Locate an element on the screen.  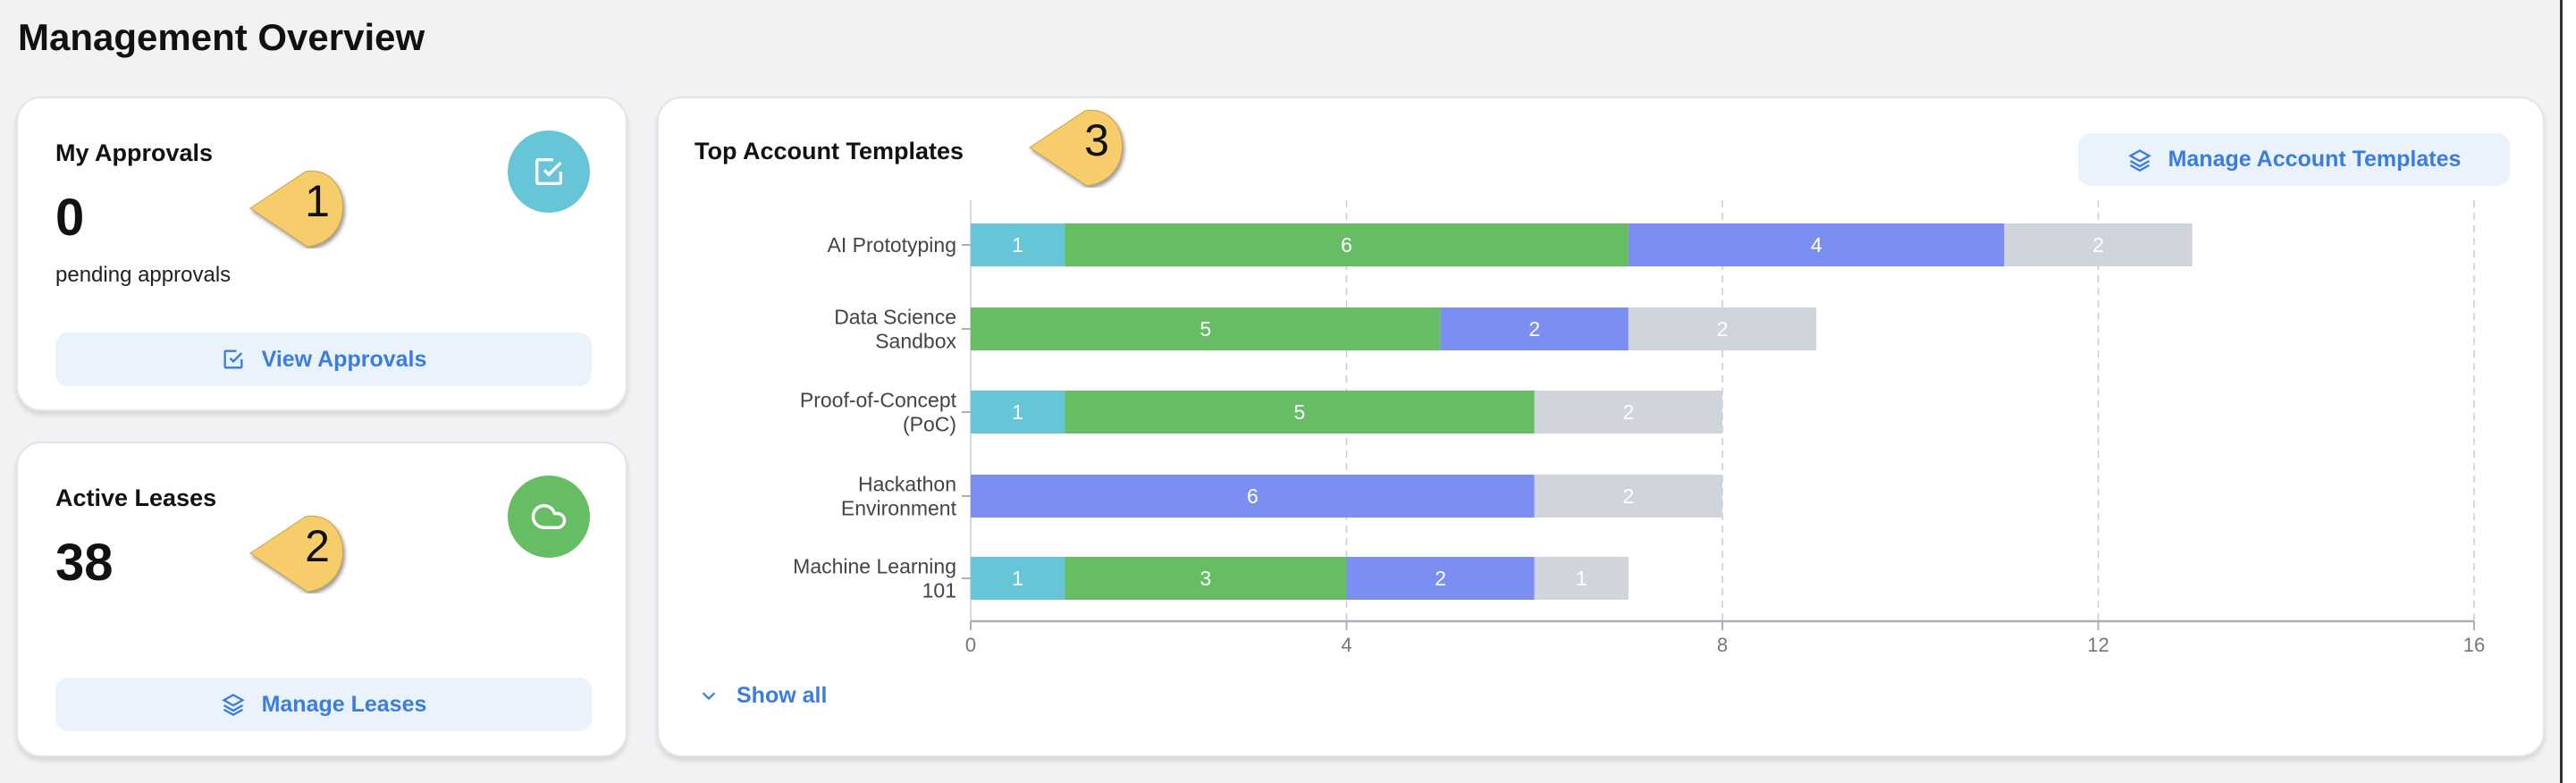
callout-3: 3 is located at coordinates (1081, 147).